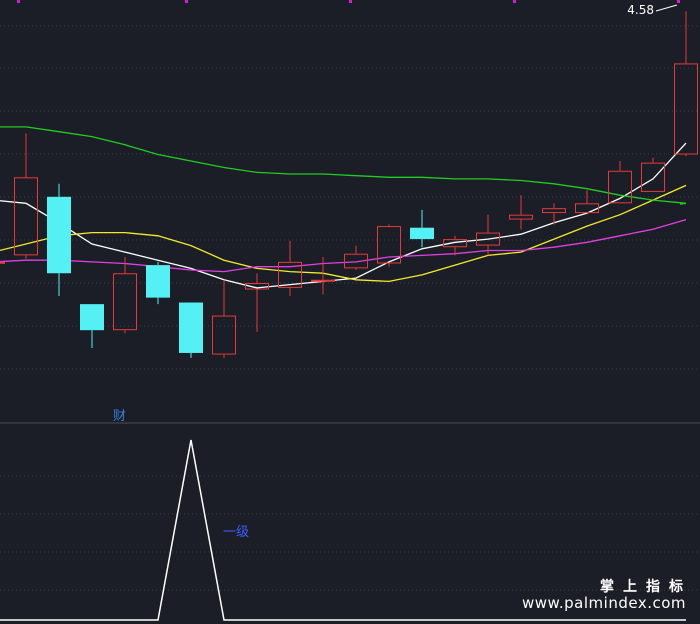 This screenshot has height=624, width=700. Describe the element at coordinates (640, 10) in the screenshot. I see `high-price-label: 4.58` at that location.